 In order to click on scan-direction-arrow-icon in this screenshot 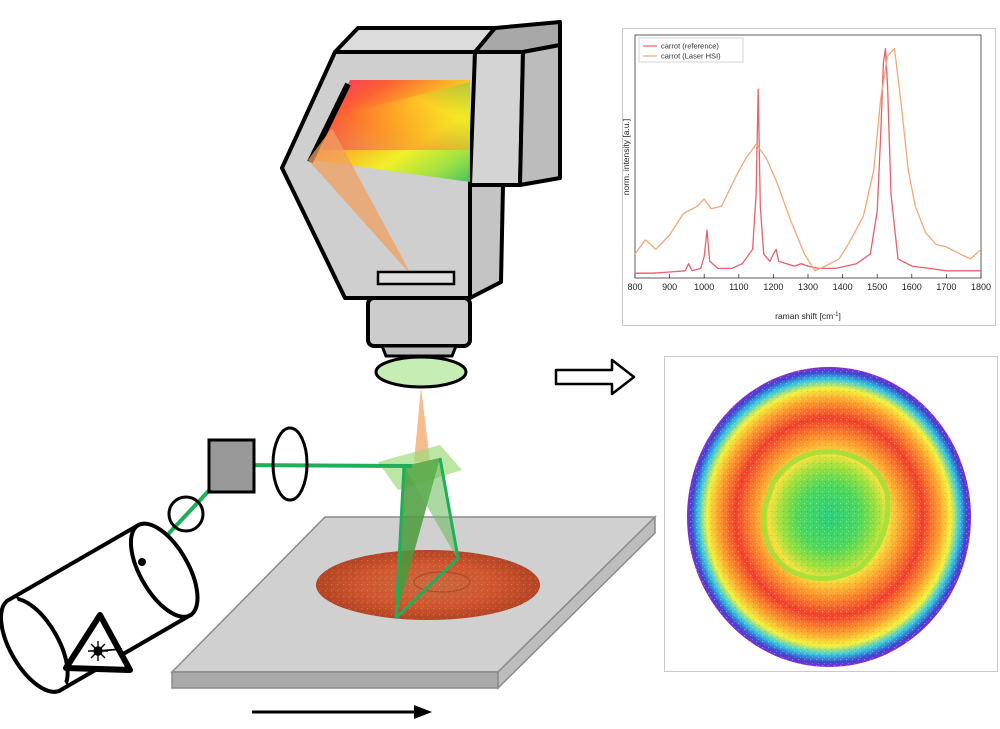, I will do `click(342, 712)`.